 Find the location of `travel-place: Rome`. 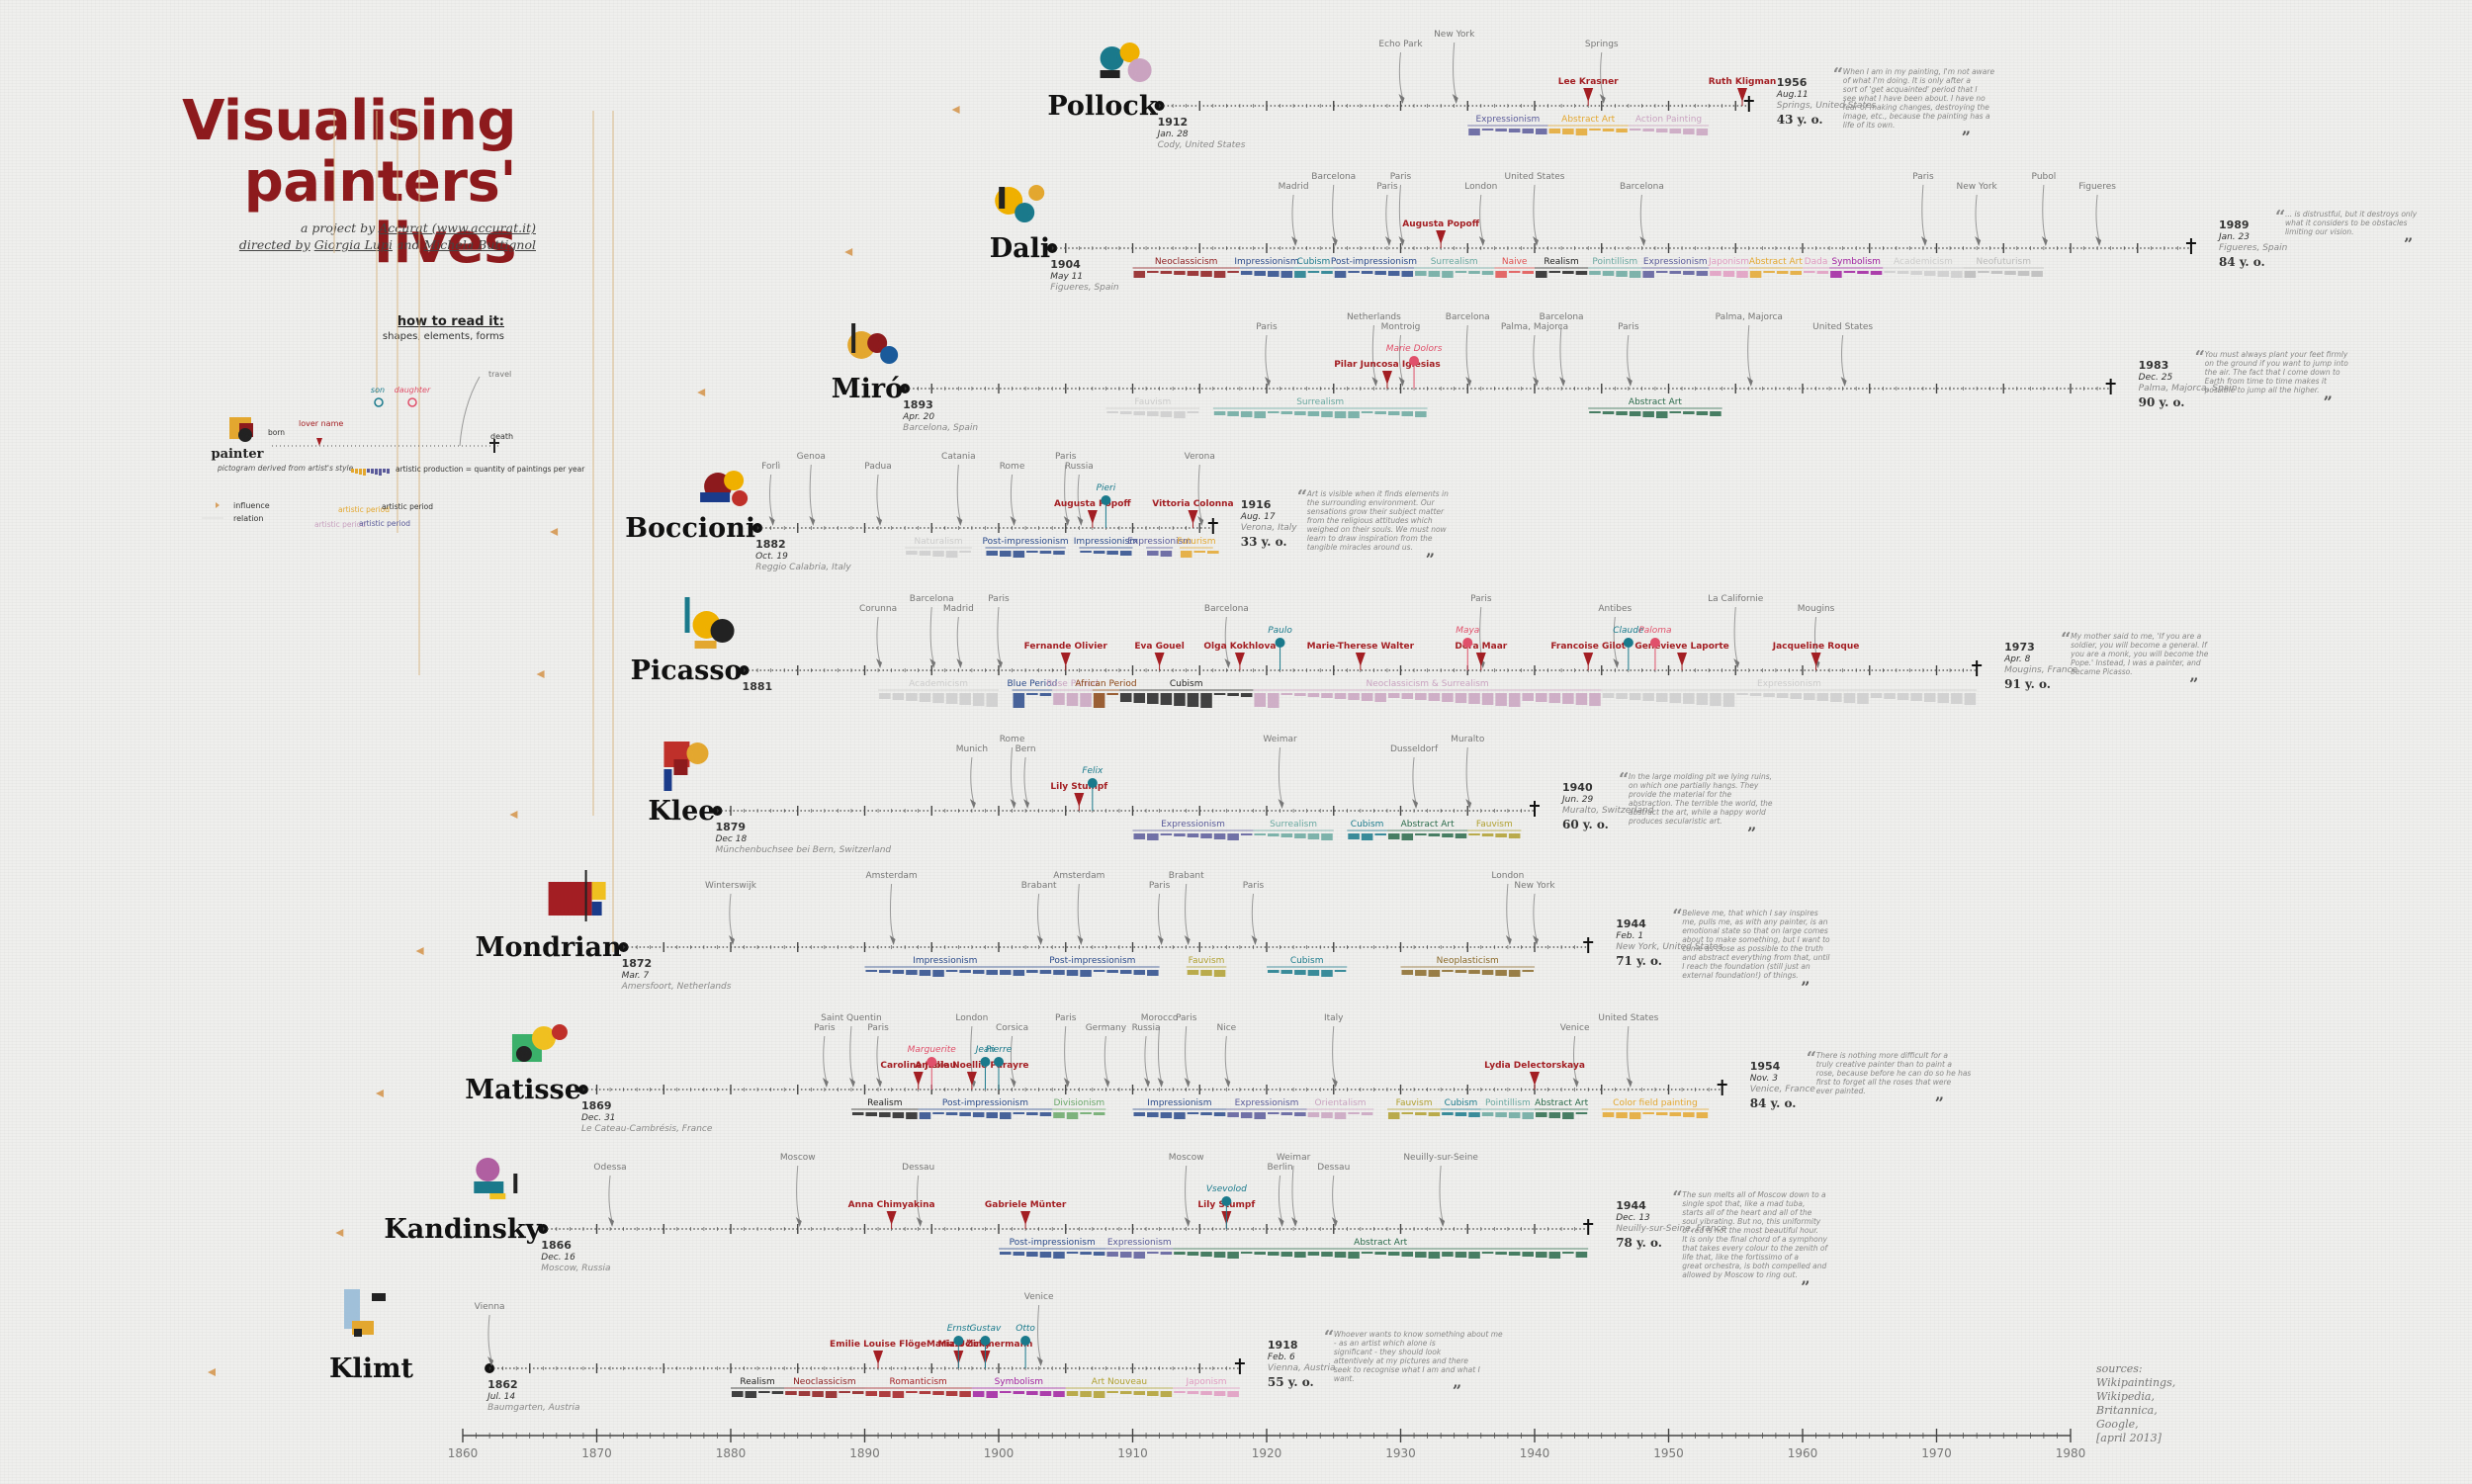

travel-place: Rome is located at coordinates (1012, 467).